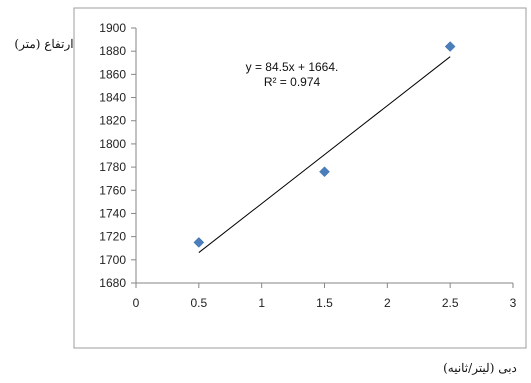  I want to click on y-tick-label: 1860, so click(112, 74).